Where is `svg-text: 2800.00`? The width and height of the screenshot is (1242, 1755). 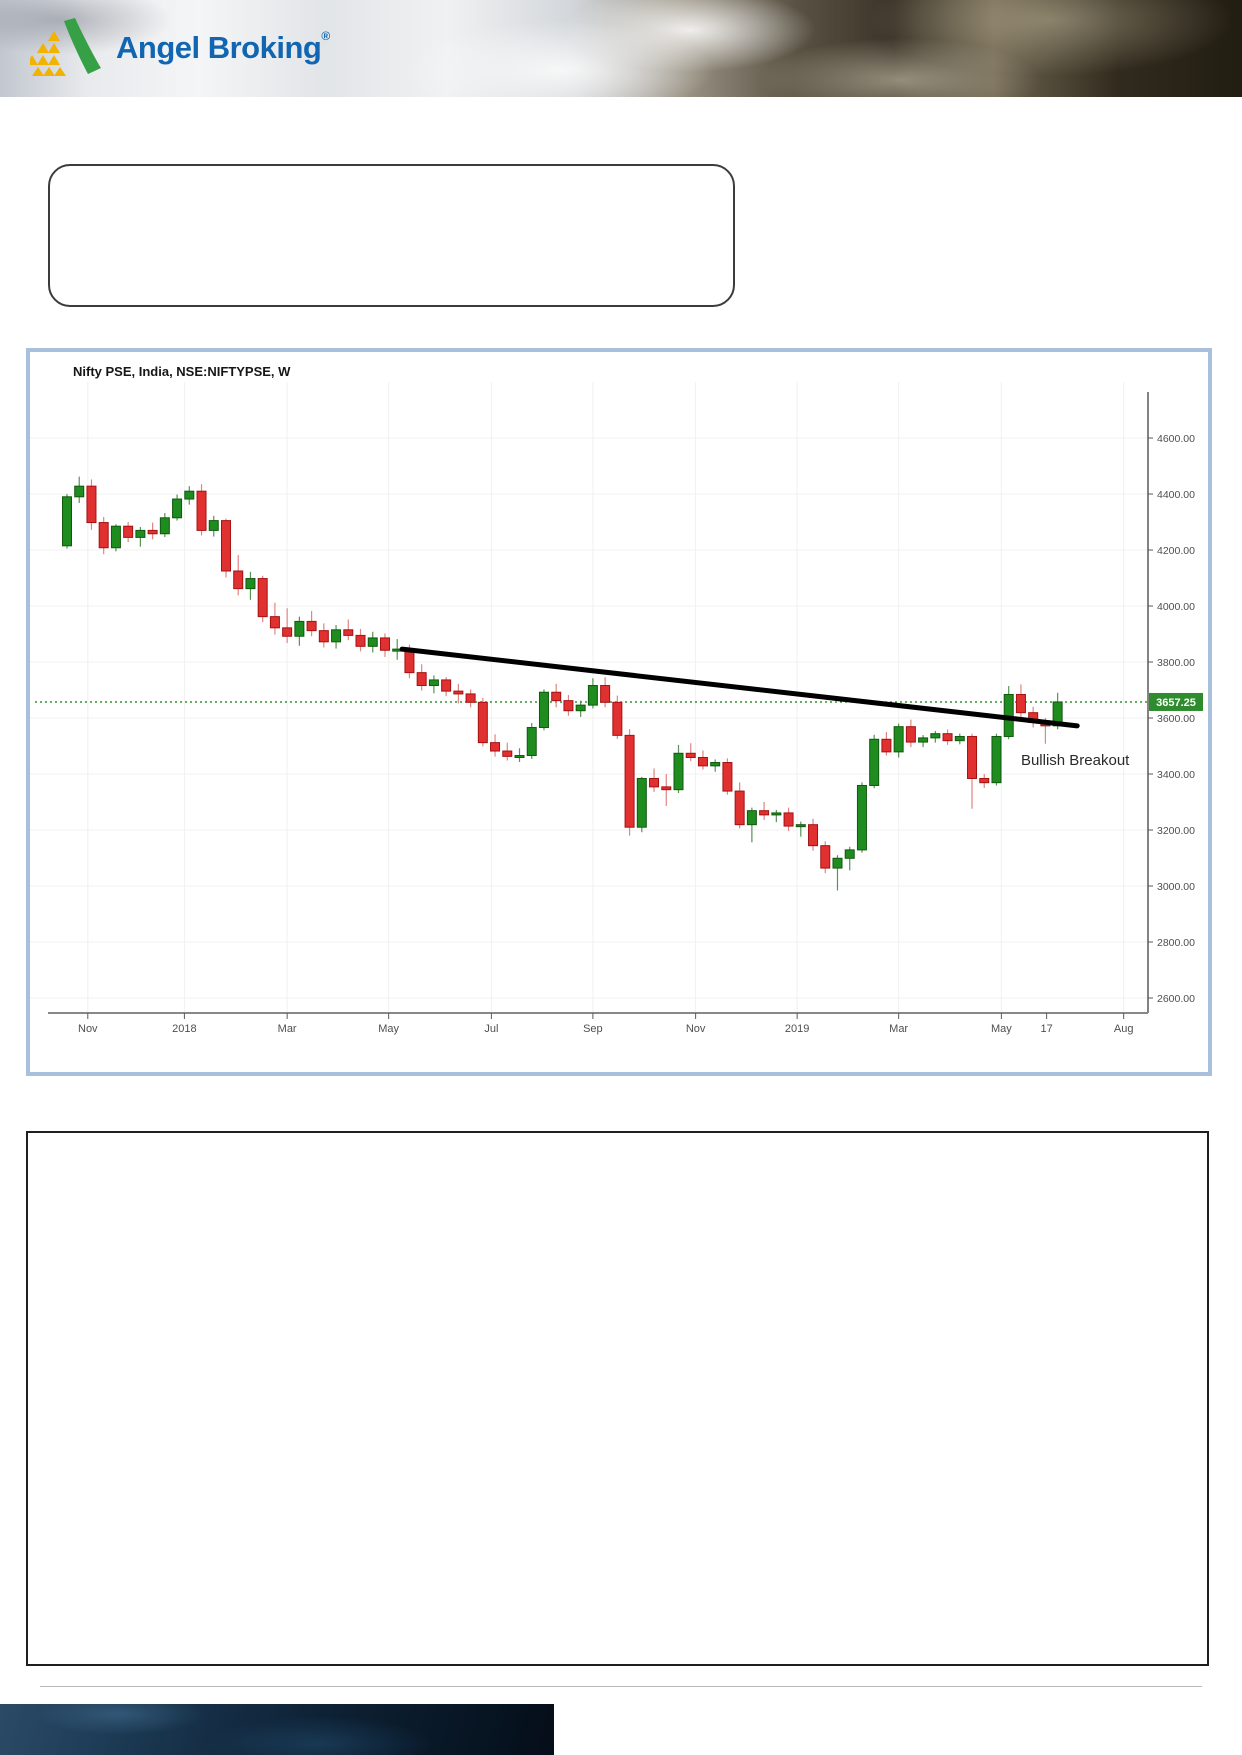
svg-text: 2800.00 is located at coordinates (1176, 943).